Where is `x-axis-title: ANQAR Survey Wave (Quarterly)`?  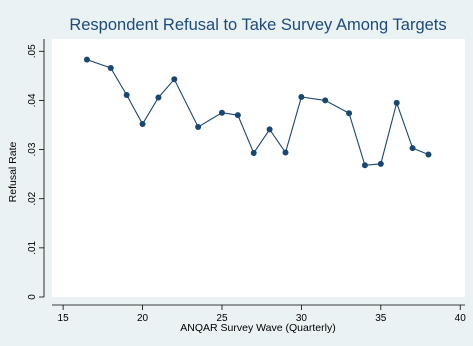 x-axis-title: ANQAR Survey Wave (Quarterly) is located at coordinates (257, 328).